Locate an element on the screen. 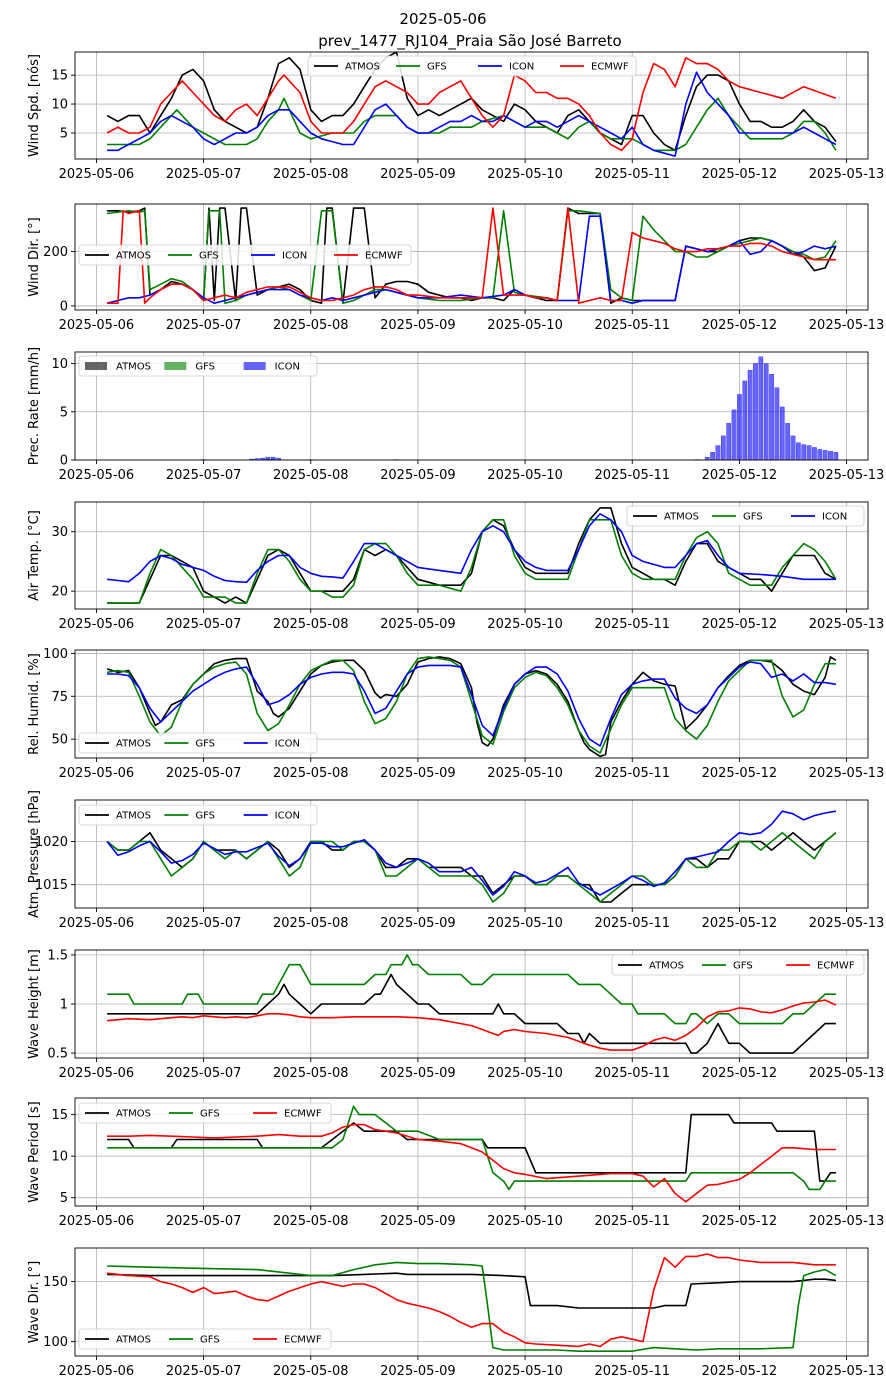 The width and height of the screenshot is (886, 1389). y-tick-label: 150 is located at coordinates (55, 1282).